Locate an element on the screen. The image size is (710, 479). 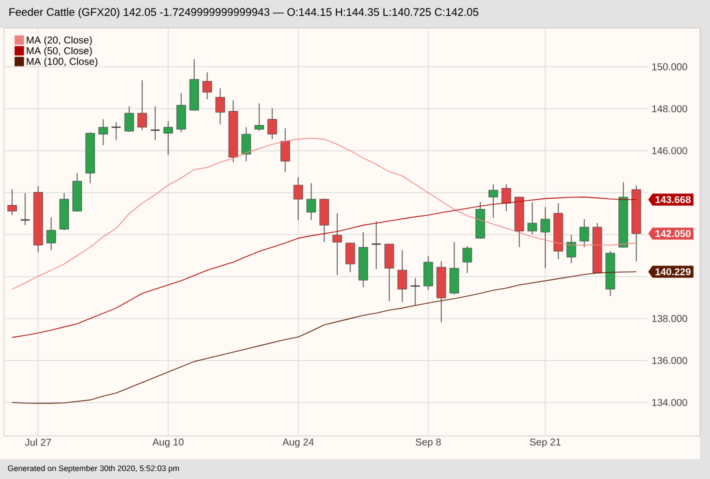
y-tick-label: 136.000 is located at coordinates (670, 360).